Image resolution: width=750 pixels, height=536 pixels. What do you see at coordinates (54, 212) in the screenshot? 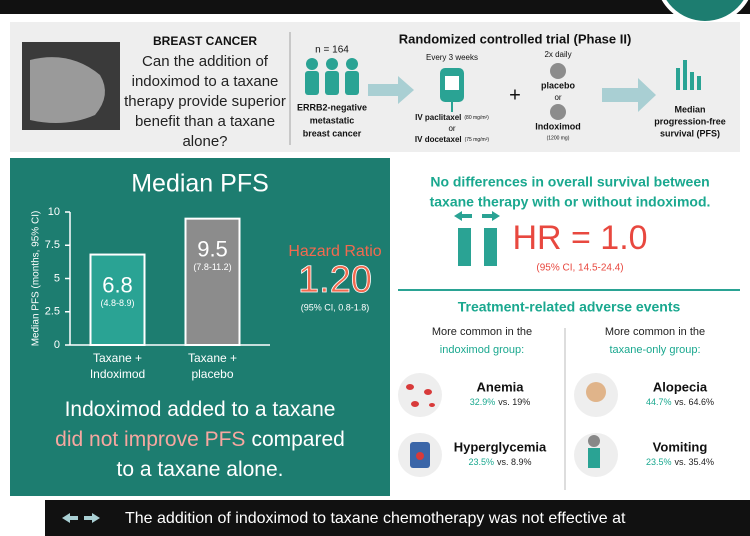
I see `y-tick-label: 10` at bounding box center [54, 212].